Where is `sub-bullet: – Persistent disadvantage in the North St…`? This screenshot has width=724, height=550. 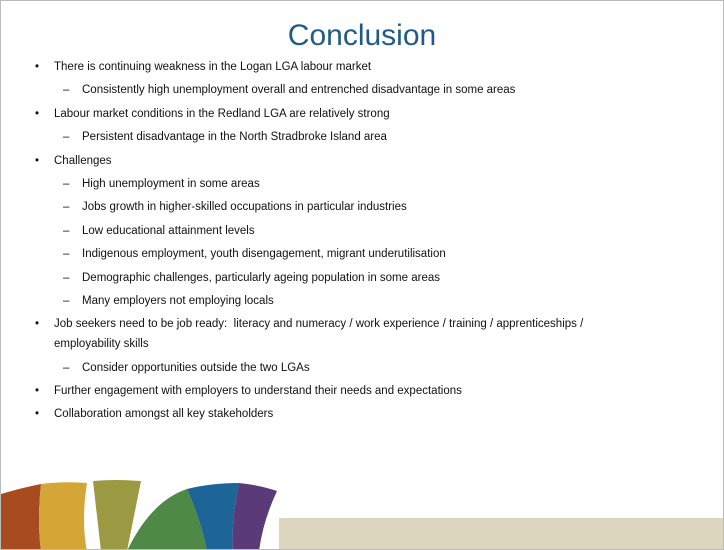
sub-bullet: – Persistent disadvantage in the North St… is located at coordinates (341, 137).